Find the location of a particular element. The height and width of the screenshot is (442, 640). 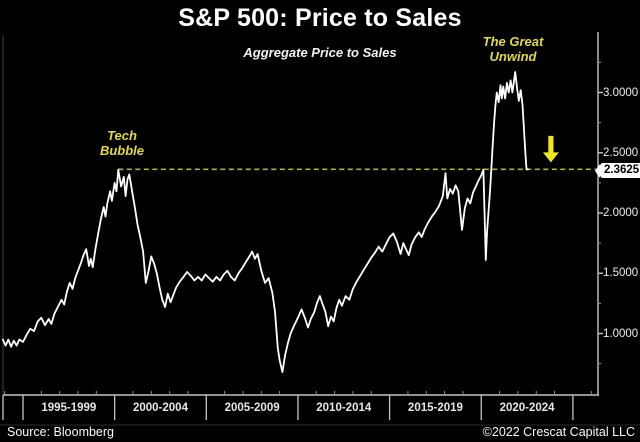

annotation-line: Tech is located at coordinates (122, 135).